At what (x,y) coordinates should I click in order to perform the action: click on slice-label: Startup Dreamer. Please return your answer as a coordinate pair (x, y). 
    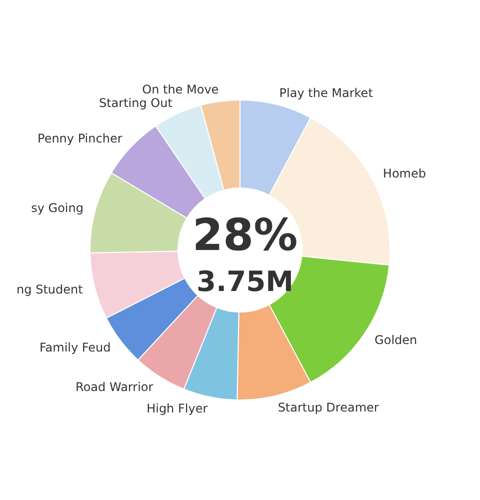
    Looking at the image, I should click on (328, 407).